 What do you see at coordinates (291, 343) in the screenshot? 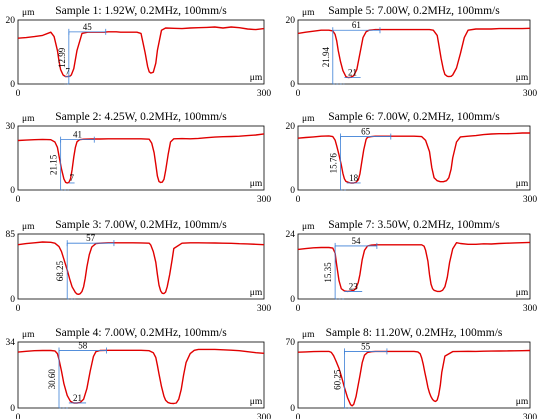
I see `y-tick-label-max: 70` at bounding box center [291, 343].